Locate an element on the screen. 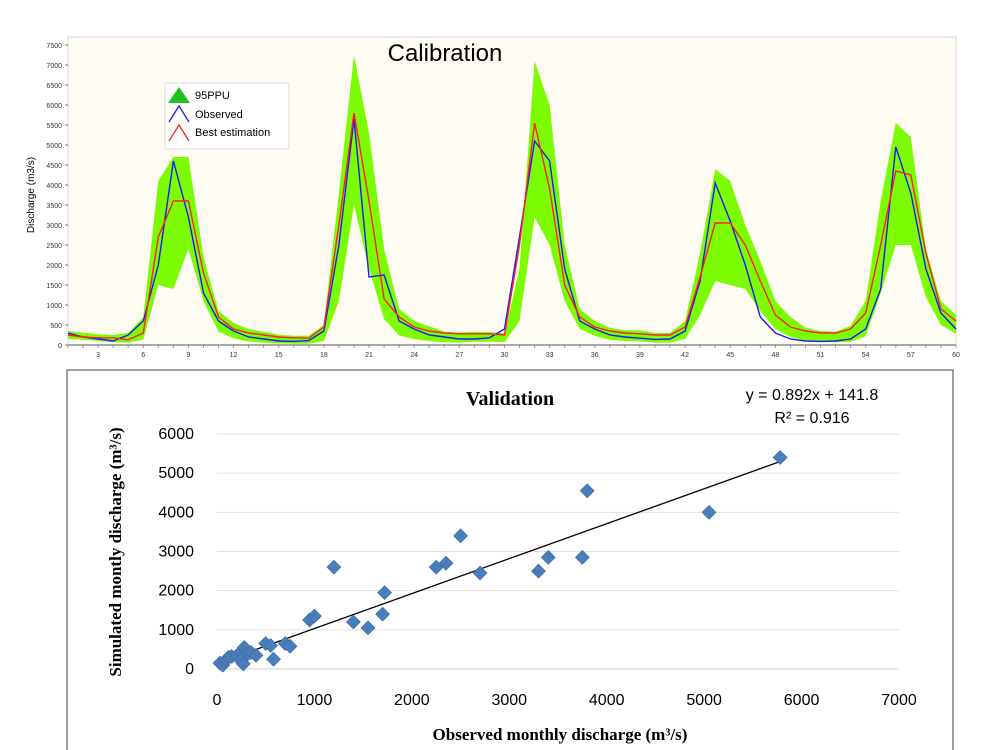  calibration-y-tick-label: 4000 is located at coordinates (54, 186).